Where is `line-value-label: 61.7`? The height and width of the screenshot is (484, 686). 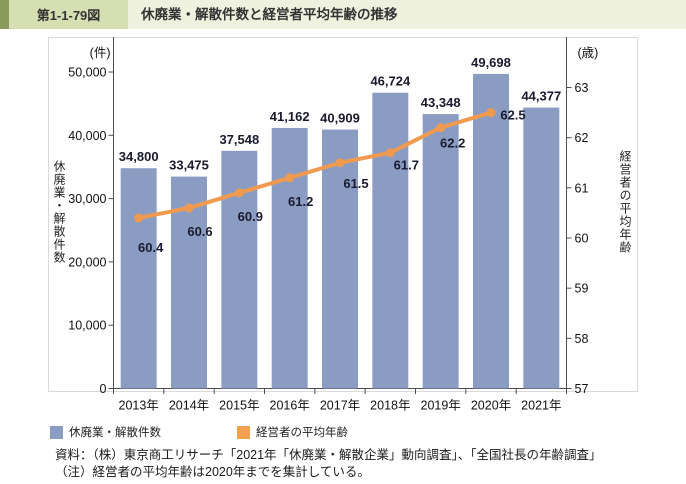 line-value-label: 61.7 is located at coordinates (406, 165).